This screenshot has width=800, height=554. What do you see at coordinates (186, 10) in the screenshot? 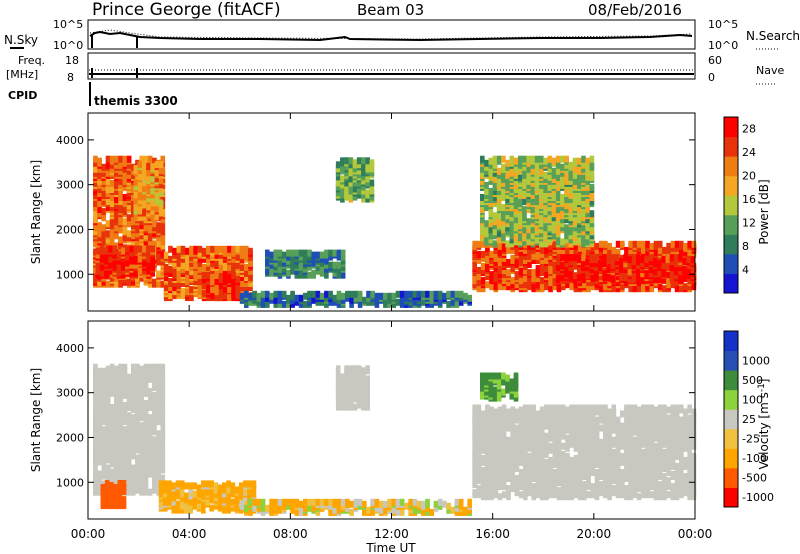
I see `station-title: Prince George (fitACF)` at bounding box center [186, 10].